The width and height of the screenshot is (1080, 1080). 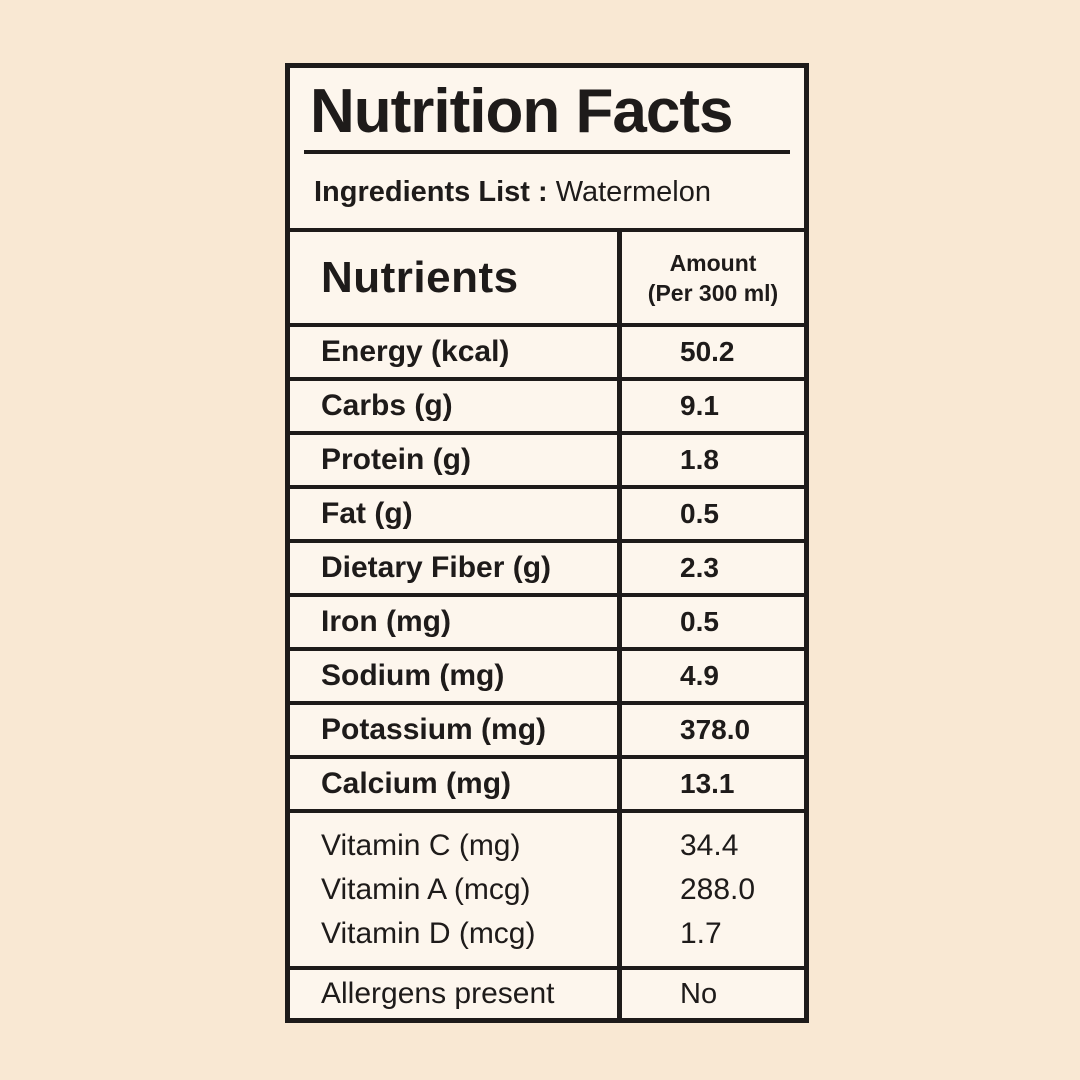 What do you see at coordinates (710, 568) in the screenshot?
I see `nutrient-value: 2.3` at bounding box center [710, 568].